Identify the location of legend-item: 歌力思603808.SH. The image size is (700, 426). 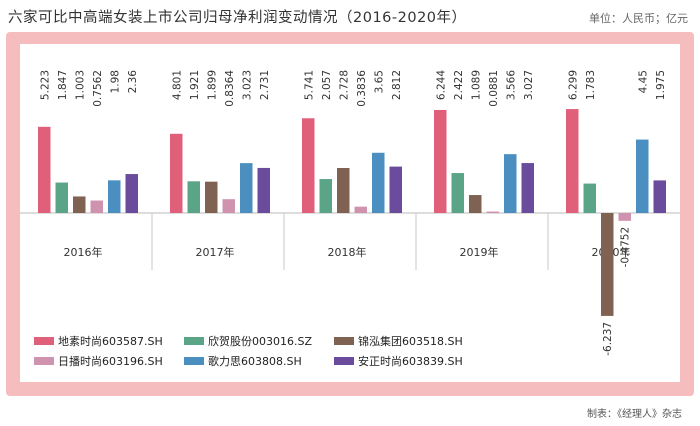
(243, 361).